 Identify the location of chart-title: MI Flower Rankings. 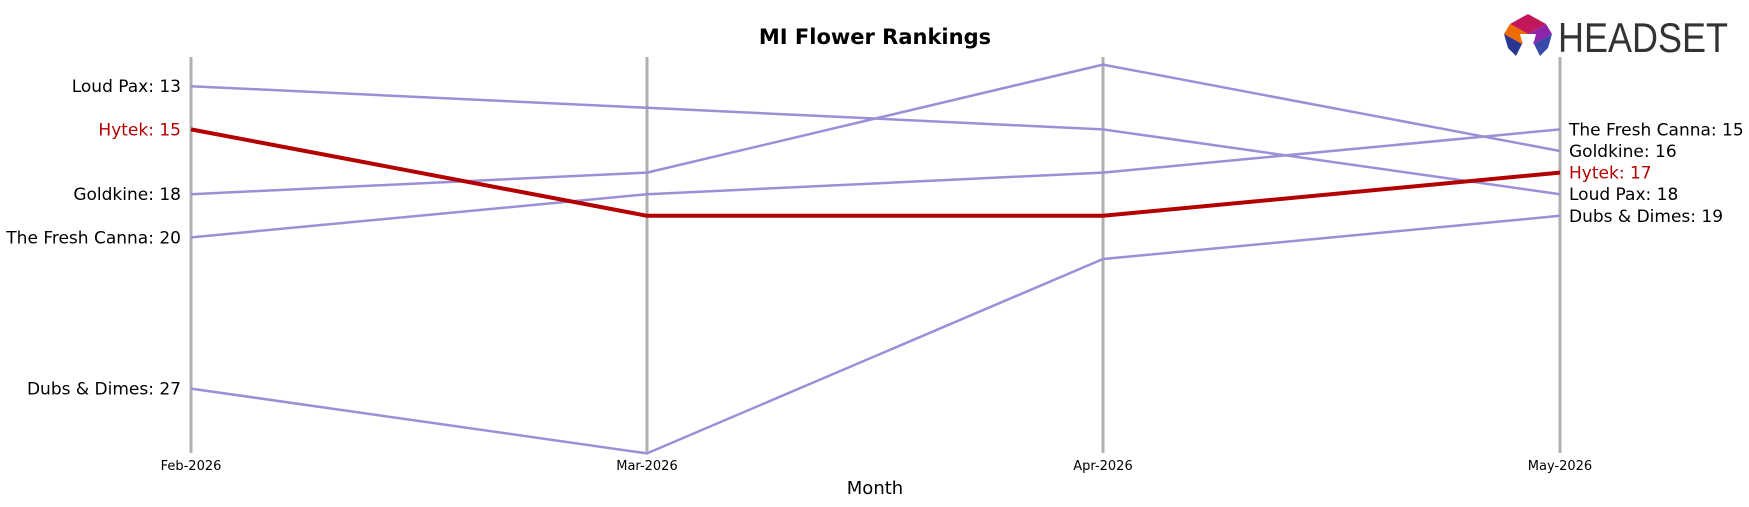
(875, 37).